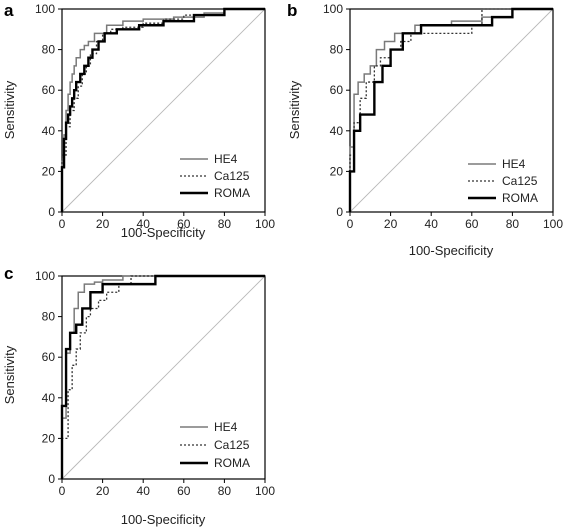  What do you see at coordinates (232, 445) in the screenshot?
I see `legend-label-ca125-c: Ca125` at bounding box center [232, 445].